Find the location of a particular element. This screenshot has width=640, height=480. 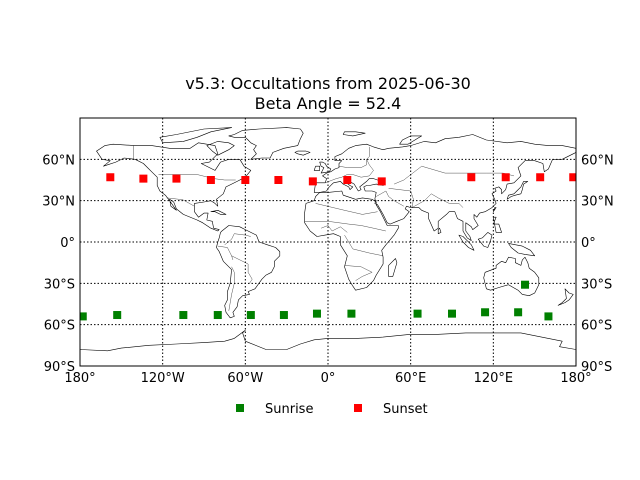

latitude-label-left: 30°N is located at coordinates (58, 202).